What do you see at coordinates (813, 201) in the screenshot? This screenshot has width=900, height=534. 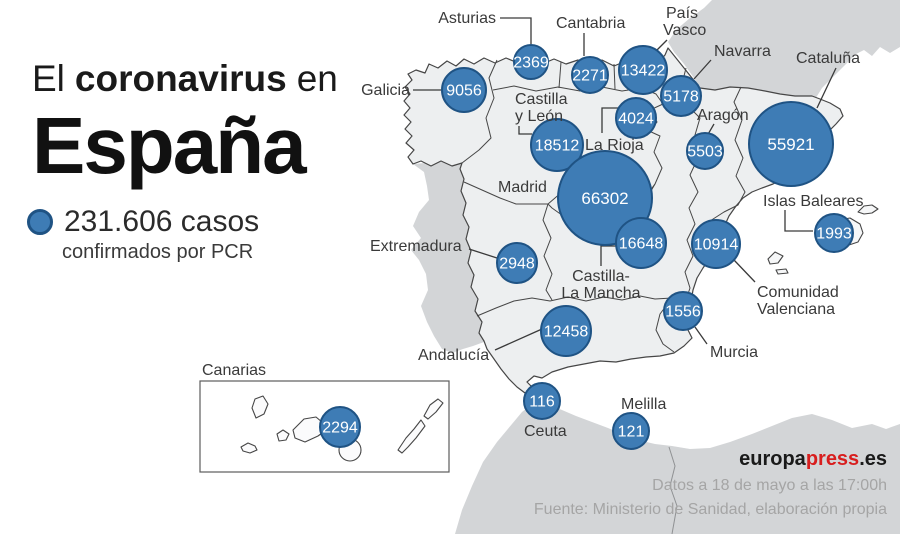 I see `label-islas-baleares: Islas Baleares` at bounding box center [813, 201].